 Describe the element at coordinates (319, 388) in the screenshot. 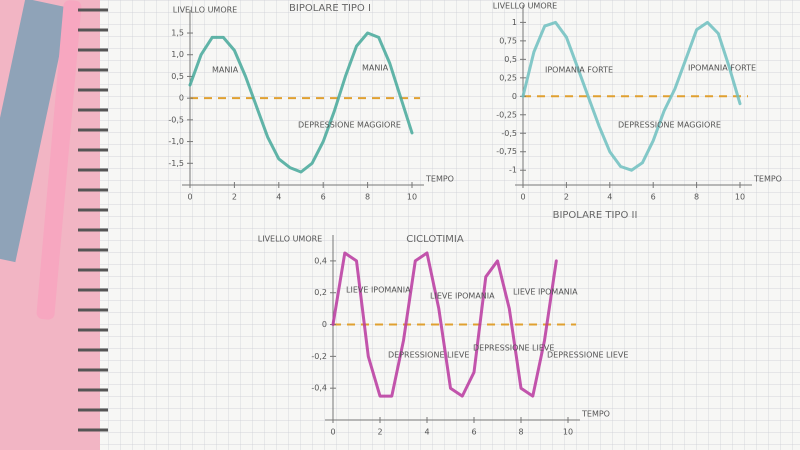

I see `y-tick-label: -0,4` at that location.